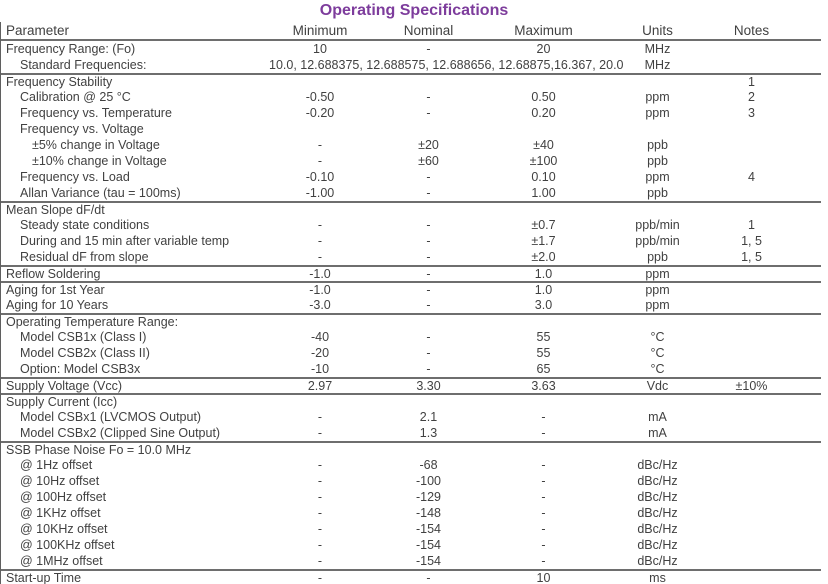 Image resolution: width=828 pixels, height=584 pixels. What do you see at coordinates (543, 256) in the screenshot?
I see `maximum-cell: ±2.0` at bounding box center [543, 256].